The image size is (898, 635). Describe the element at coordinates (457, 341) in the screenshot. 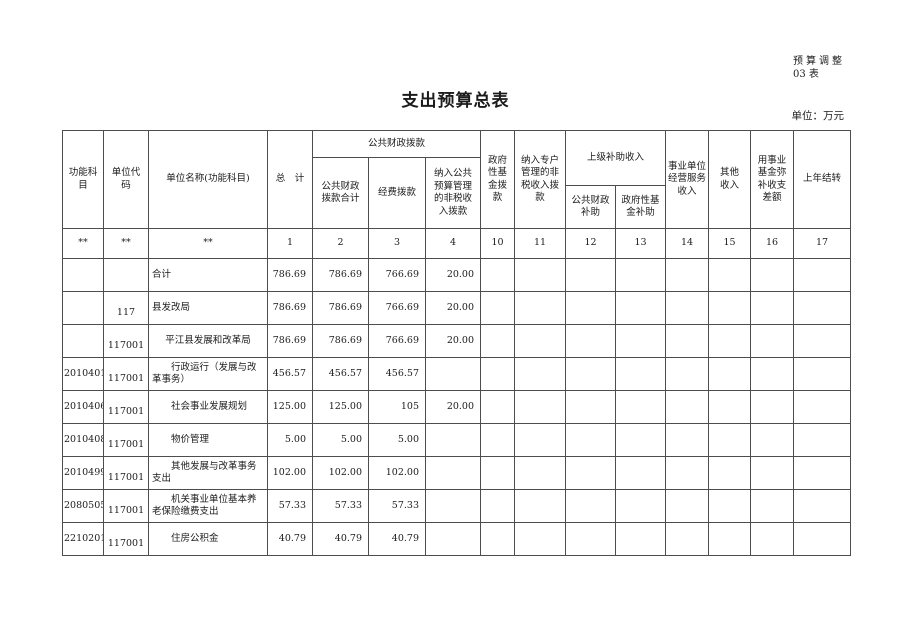

I see `table-row: 117001 平江县发展和改革局 786.69 786.69 766.69 20.00` at that location.